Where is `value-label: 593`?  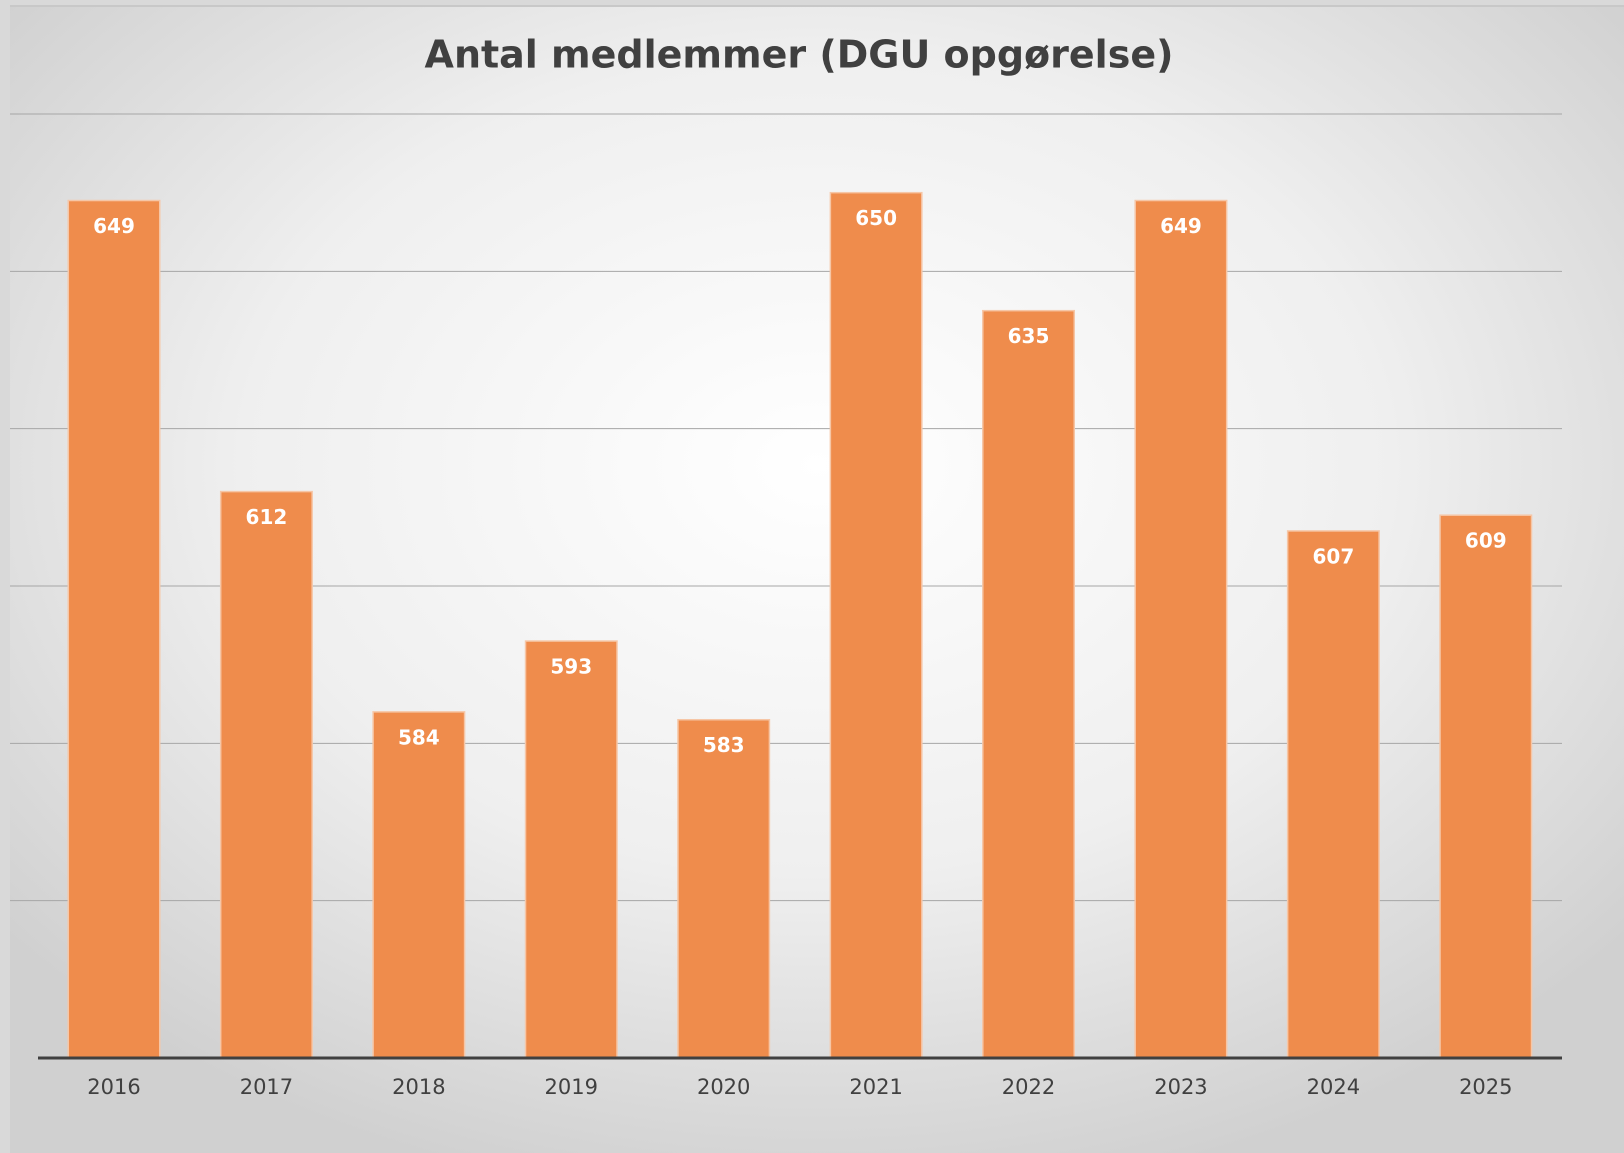 value-label: 593 is located at coordinates (571, 667).